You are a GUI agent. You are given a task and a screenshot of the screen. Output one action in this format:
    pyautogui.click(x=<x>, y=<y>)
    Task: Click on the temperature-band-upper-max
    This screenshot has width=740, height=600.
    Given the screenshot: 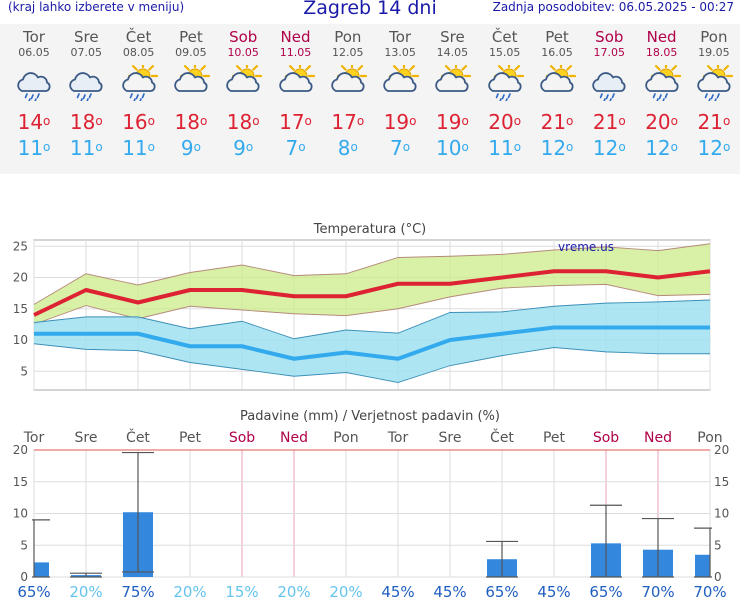 What is the action you would take?
    pyautogui.click(x=372, y=274)
    